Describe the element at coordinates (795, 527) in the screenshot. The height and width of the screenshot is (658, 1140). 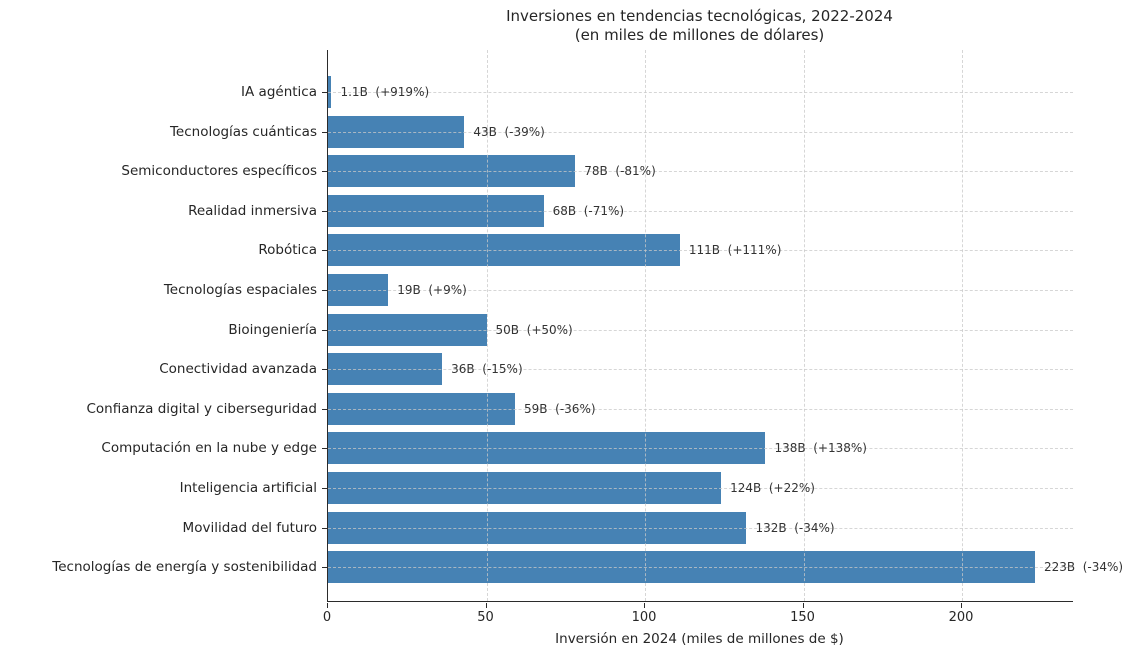
I see `value-annotation: 132B (-34%)` at that location.